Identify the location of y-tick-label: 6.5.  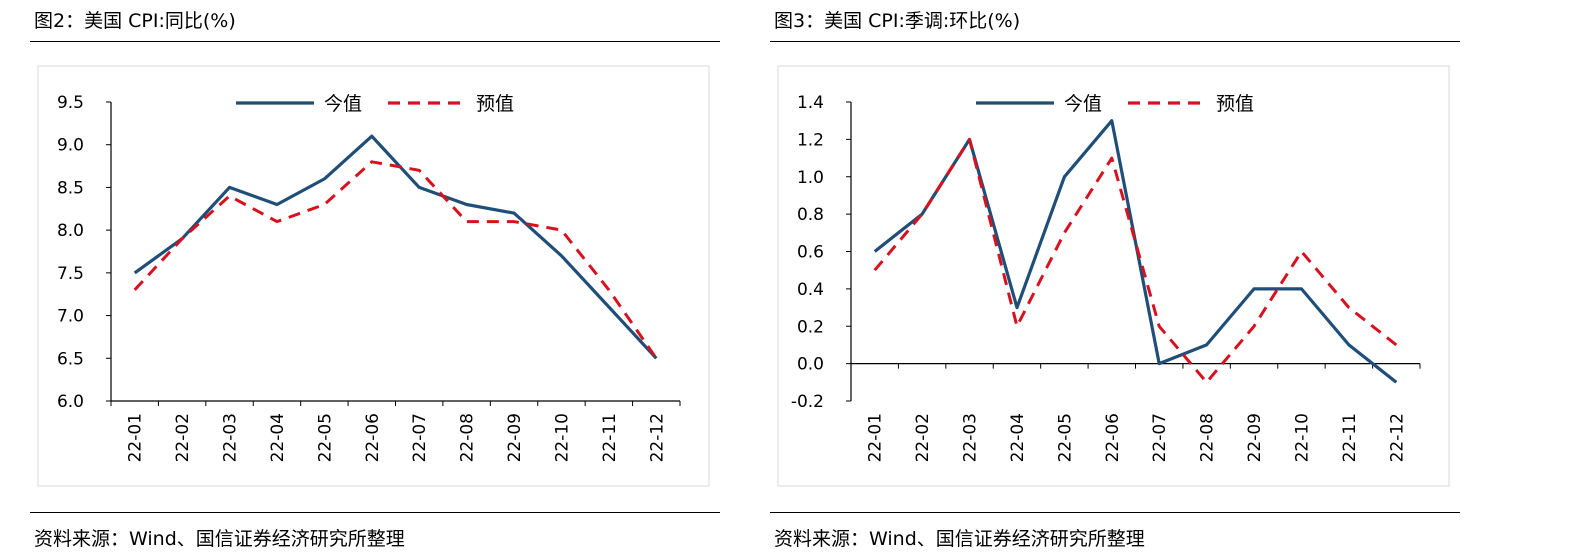
(70, 359).